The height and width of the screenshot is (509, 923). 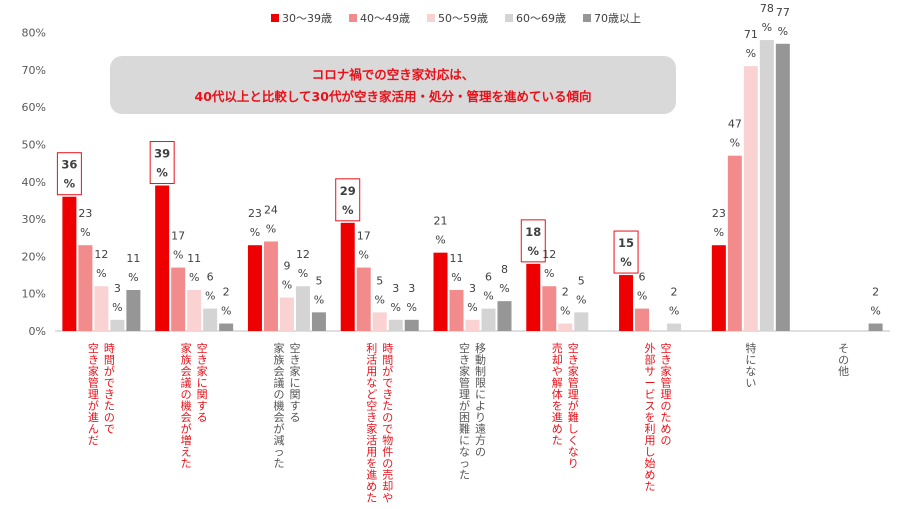 What do you see at coordinates (278, 405) in the screenshot?
I see `category-label: 家族会議の機会が減った` at bounding box center [278, 405].